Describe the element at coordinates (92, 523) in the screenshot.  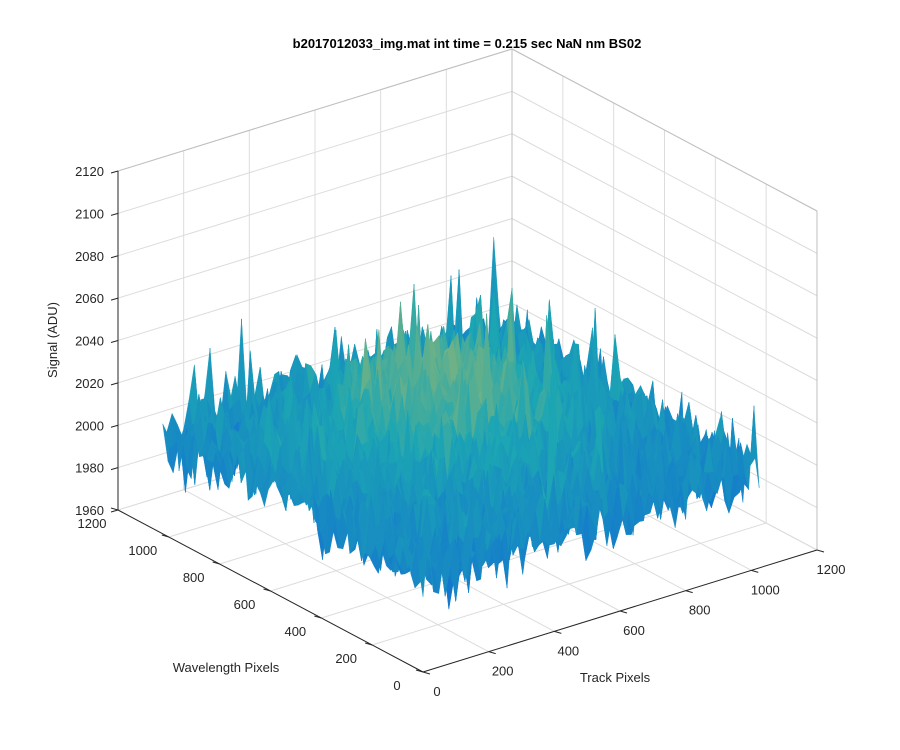
I see `y-tick-label: 1200` at that location.